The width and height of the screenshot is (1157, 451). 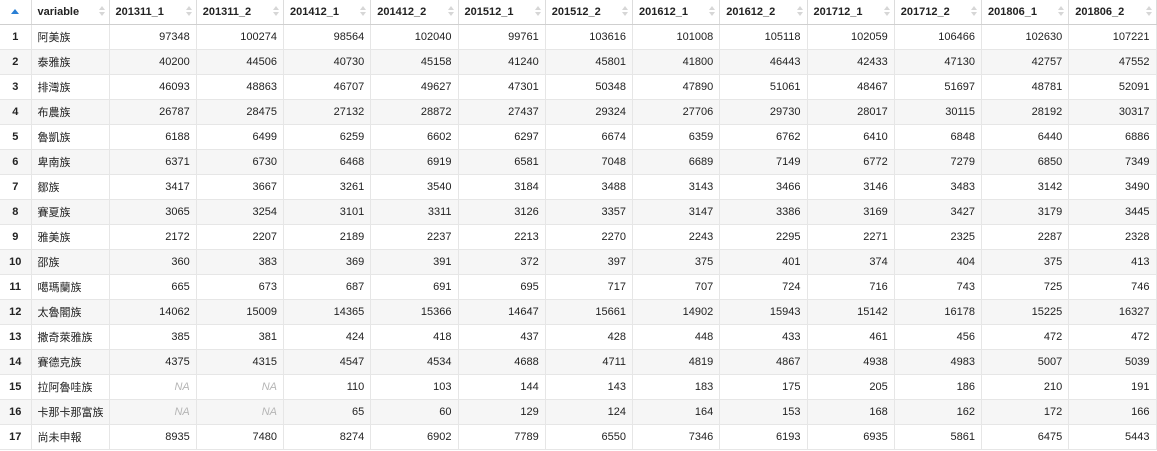 I want to click on value-cell: 4711, so click(x=589, y=362).